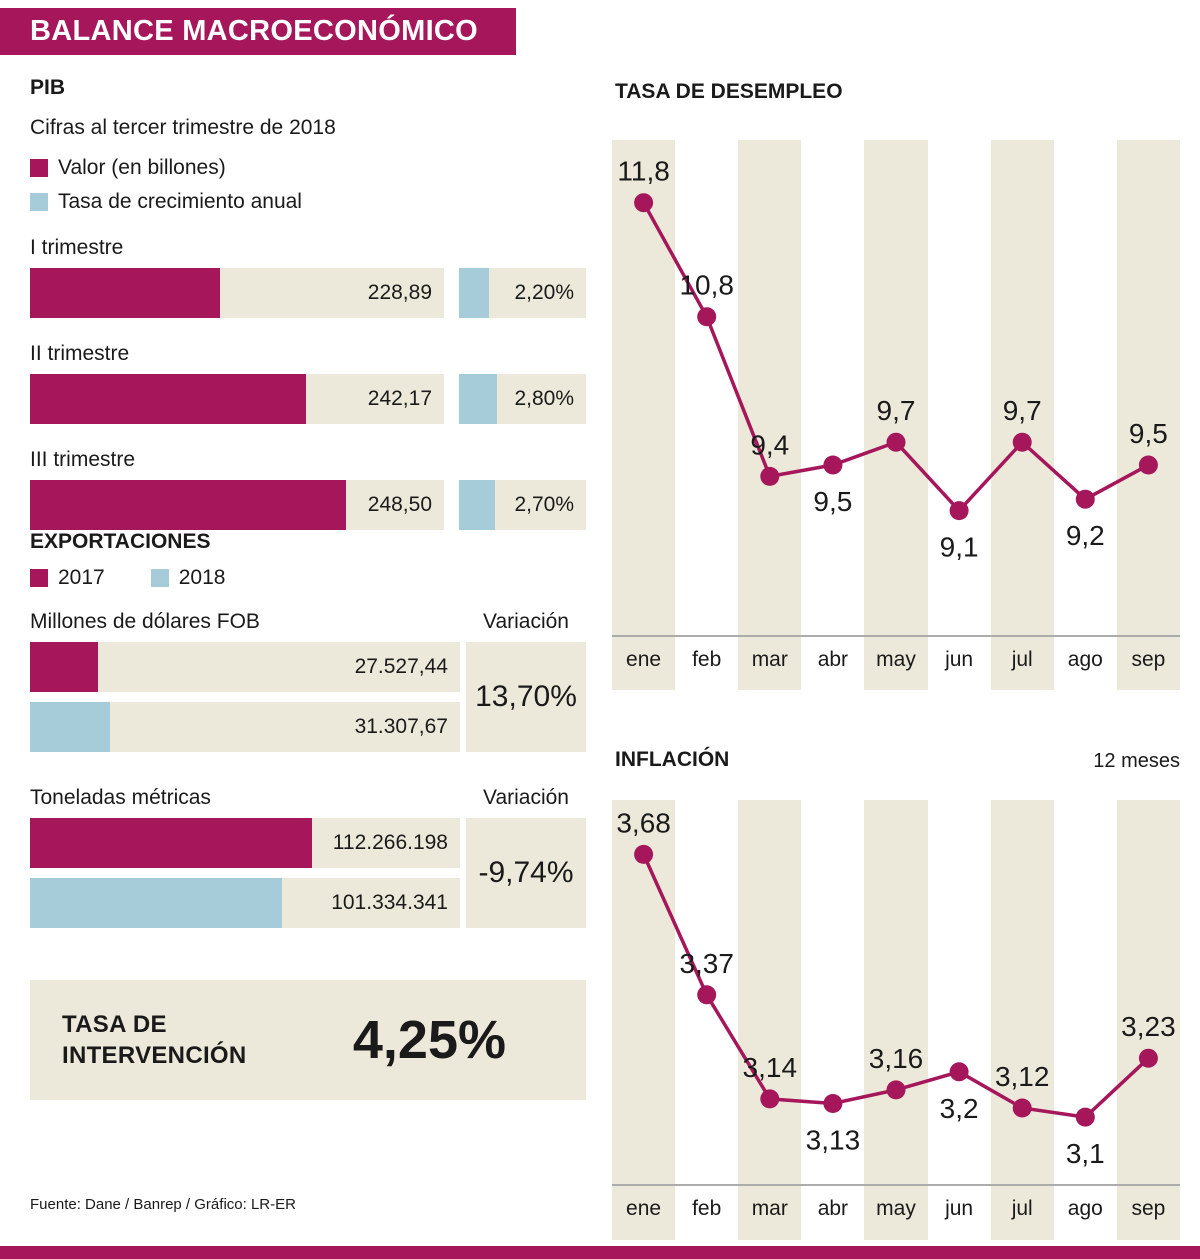 The image size is (1200, 1259). I want to click on dollars-2018-value: 31.307,67, so click(401, 726).